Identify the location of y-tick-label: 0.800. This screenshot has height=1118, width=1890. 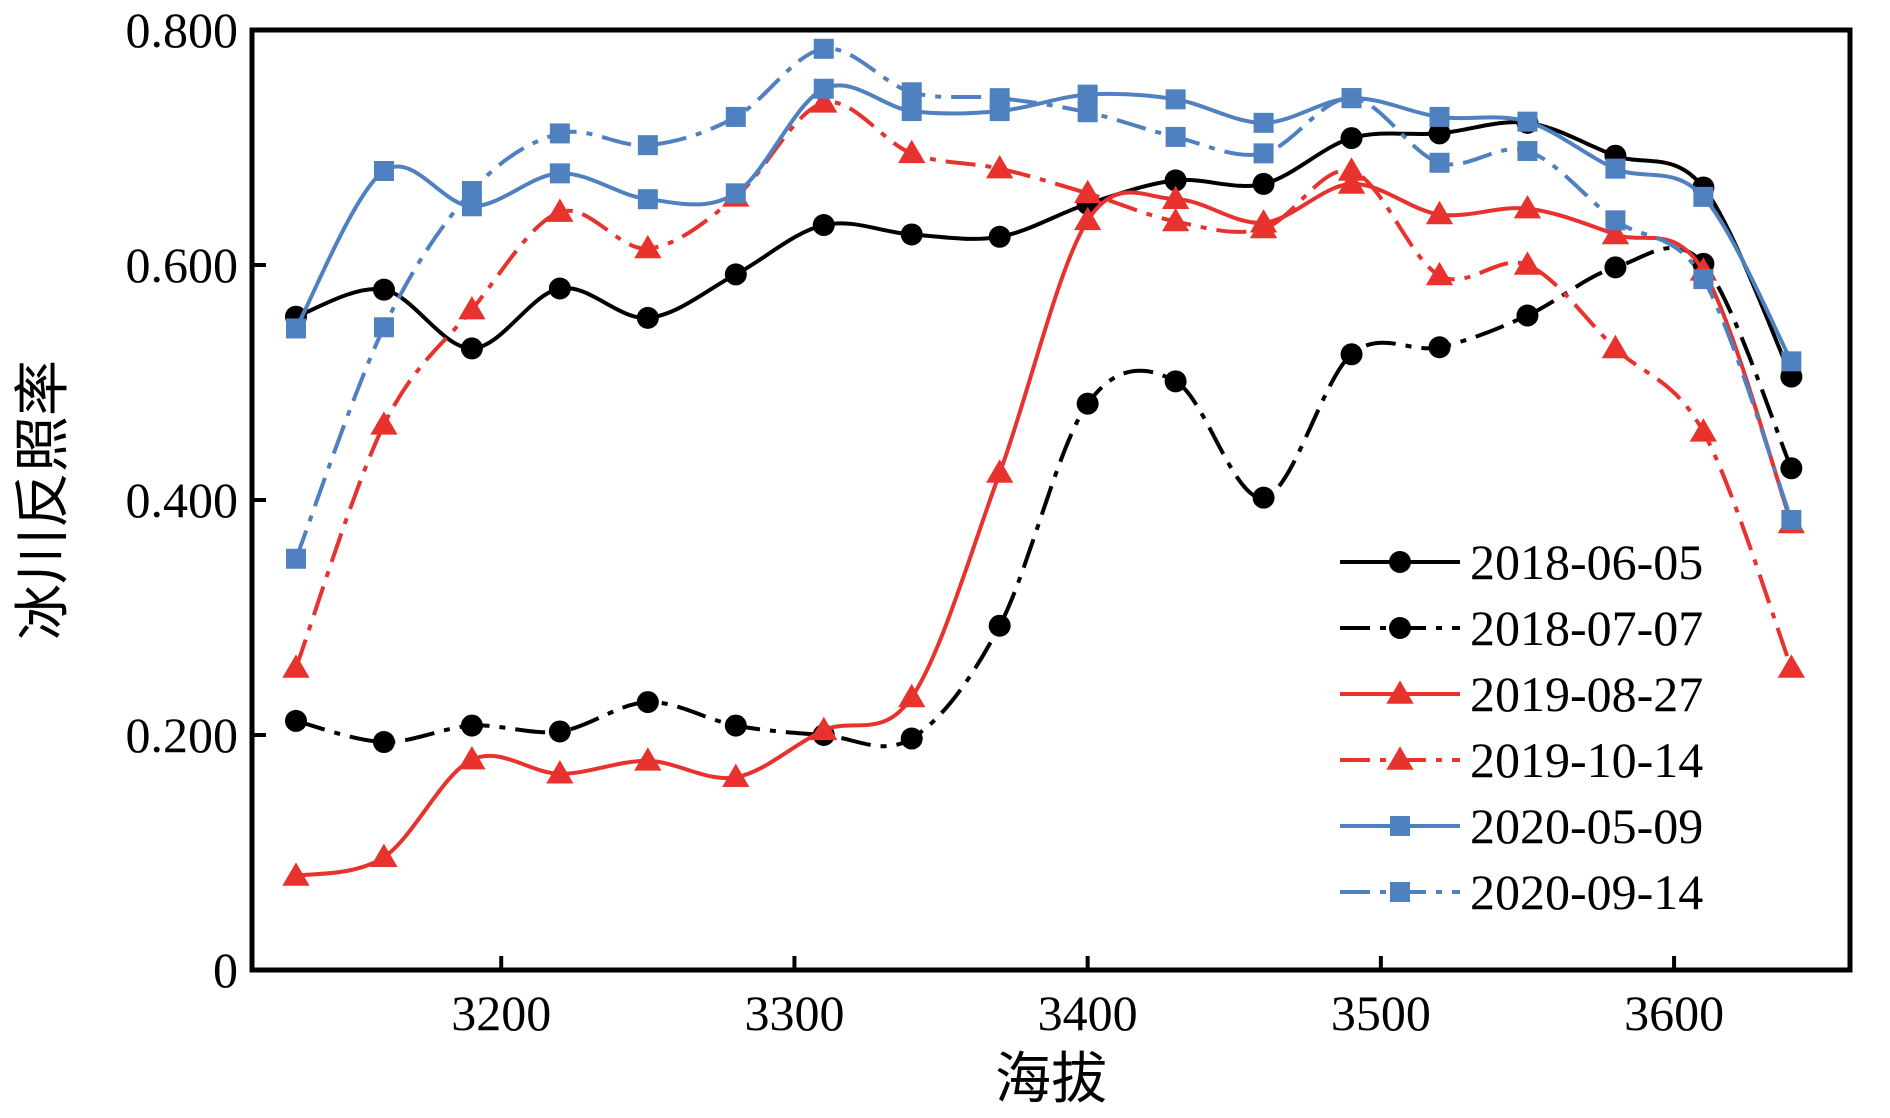
(182, 30).